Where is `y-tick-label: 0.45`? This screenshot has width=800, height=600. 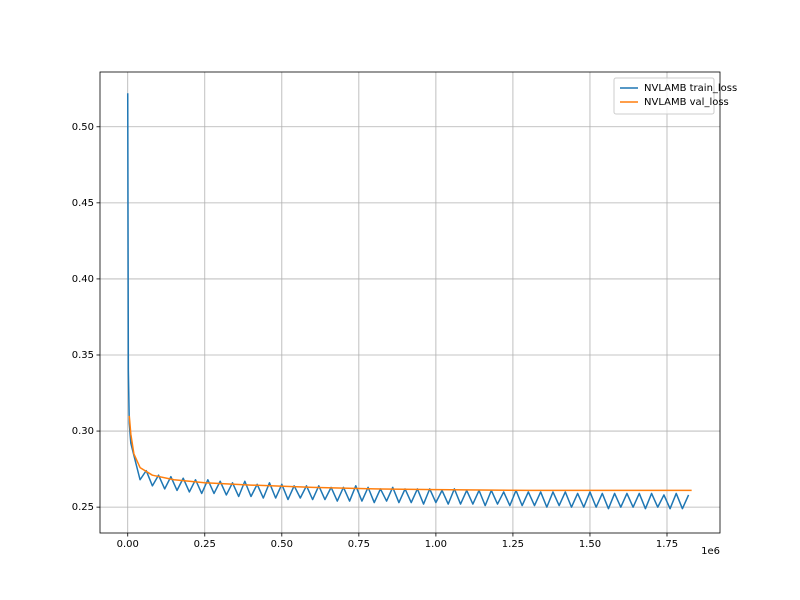
y-tick-label: 0.45 is located at coordinates (83, 203).